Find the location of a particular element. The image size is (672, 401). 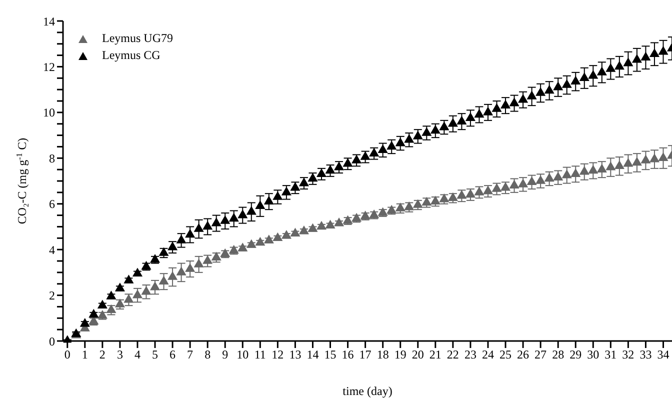

y-tick-label: 14 is located at coordinates (49, 21).